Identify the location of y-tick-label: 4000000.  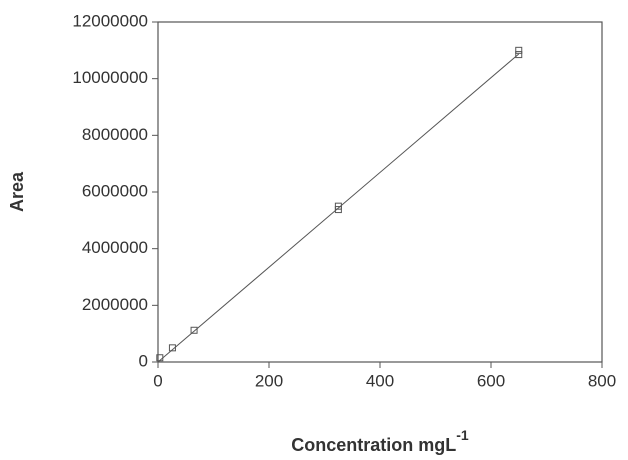
(115, 247).